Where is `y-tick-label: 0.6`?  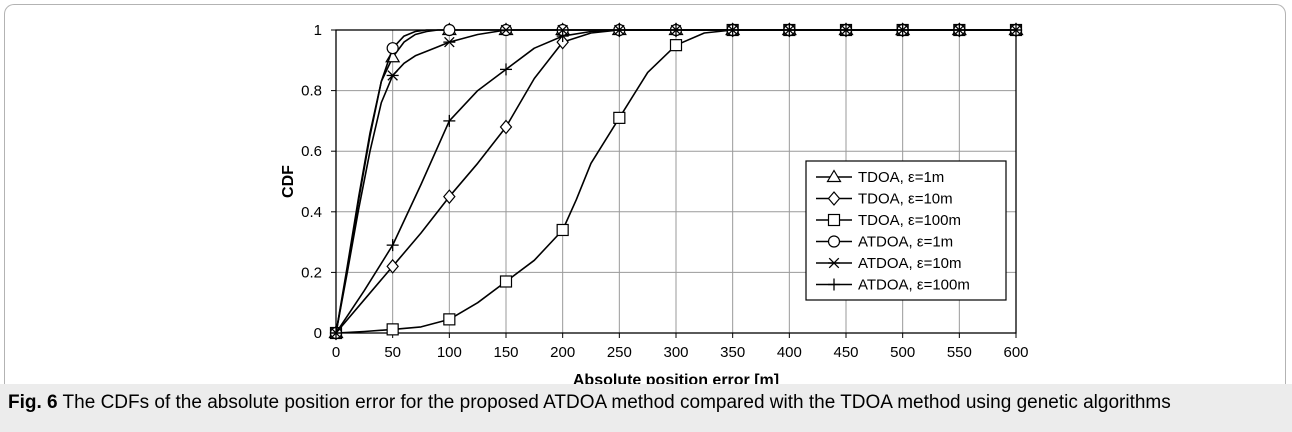 y-tick-label: 0.6 is located at coordinates (311, 151).